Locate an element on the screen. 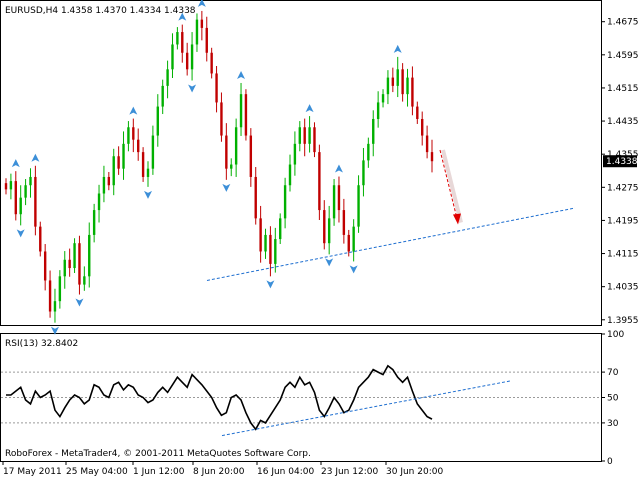 This screenshot has width=640, height=480. symbol-header: EURUSD,H4 1.4358 1.4370 1.4334 1.4338 is located at coordinates (100, 11).